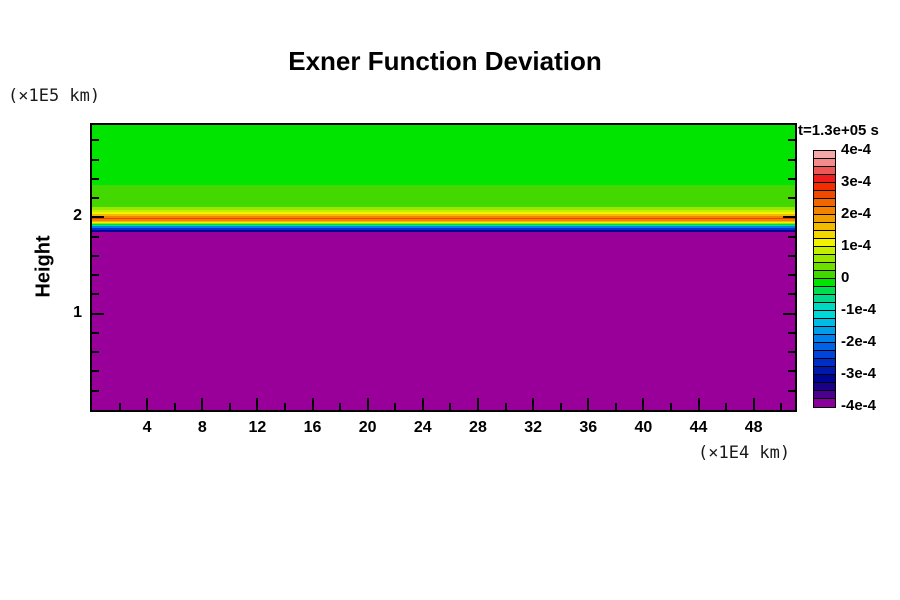  Describe the element at coordinates (445, 61) in the screenshot. I see `chart-title: Exner Function Deviation` at that location.